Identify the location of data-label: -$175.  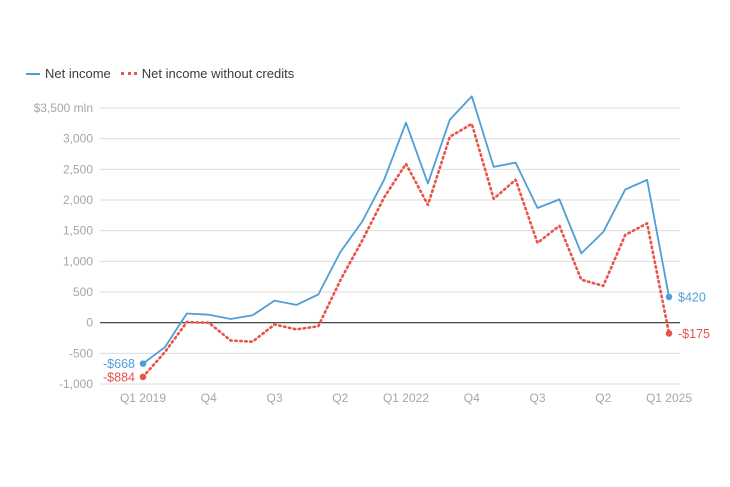
(694, 334).